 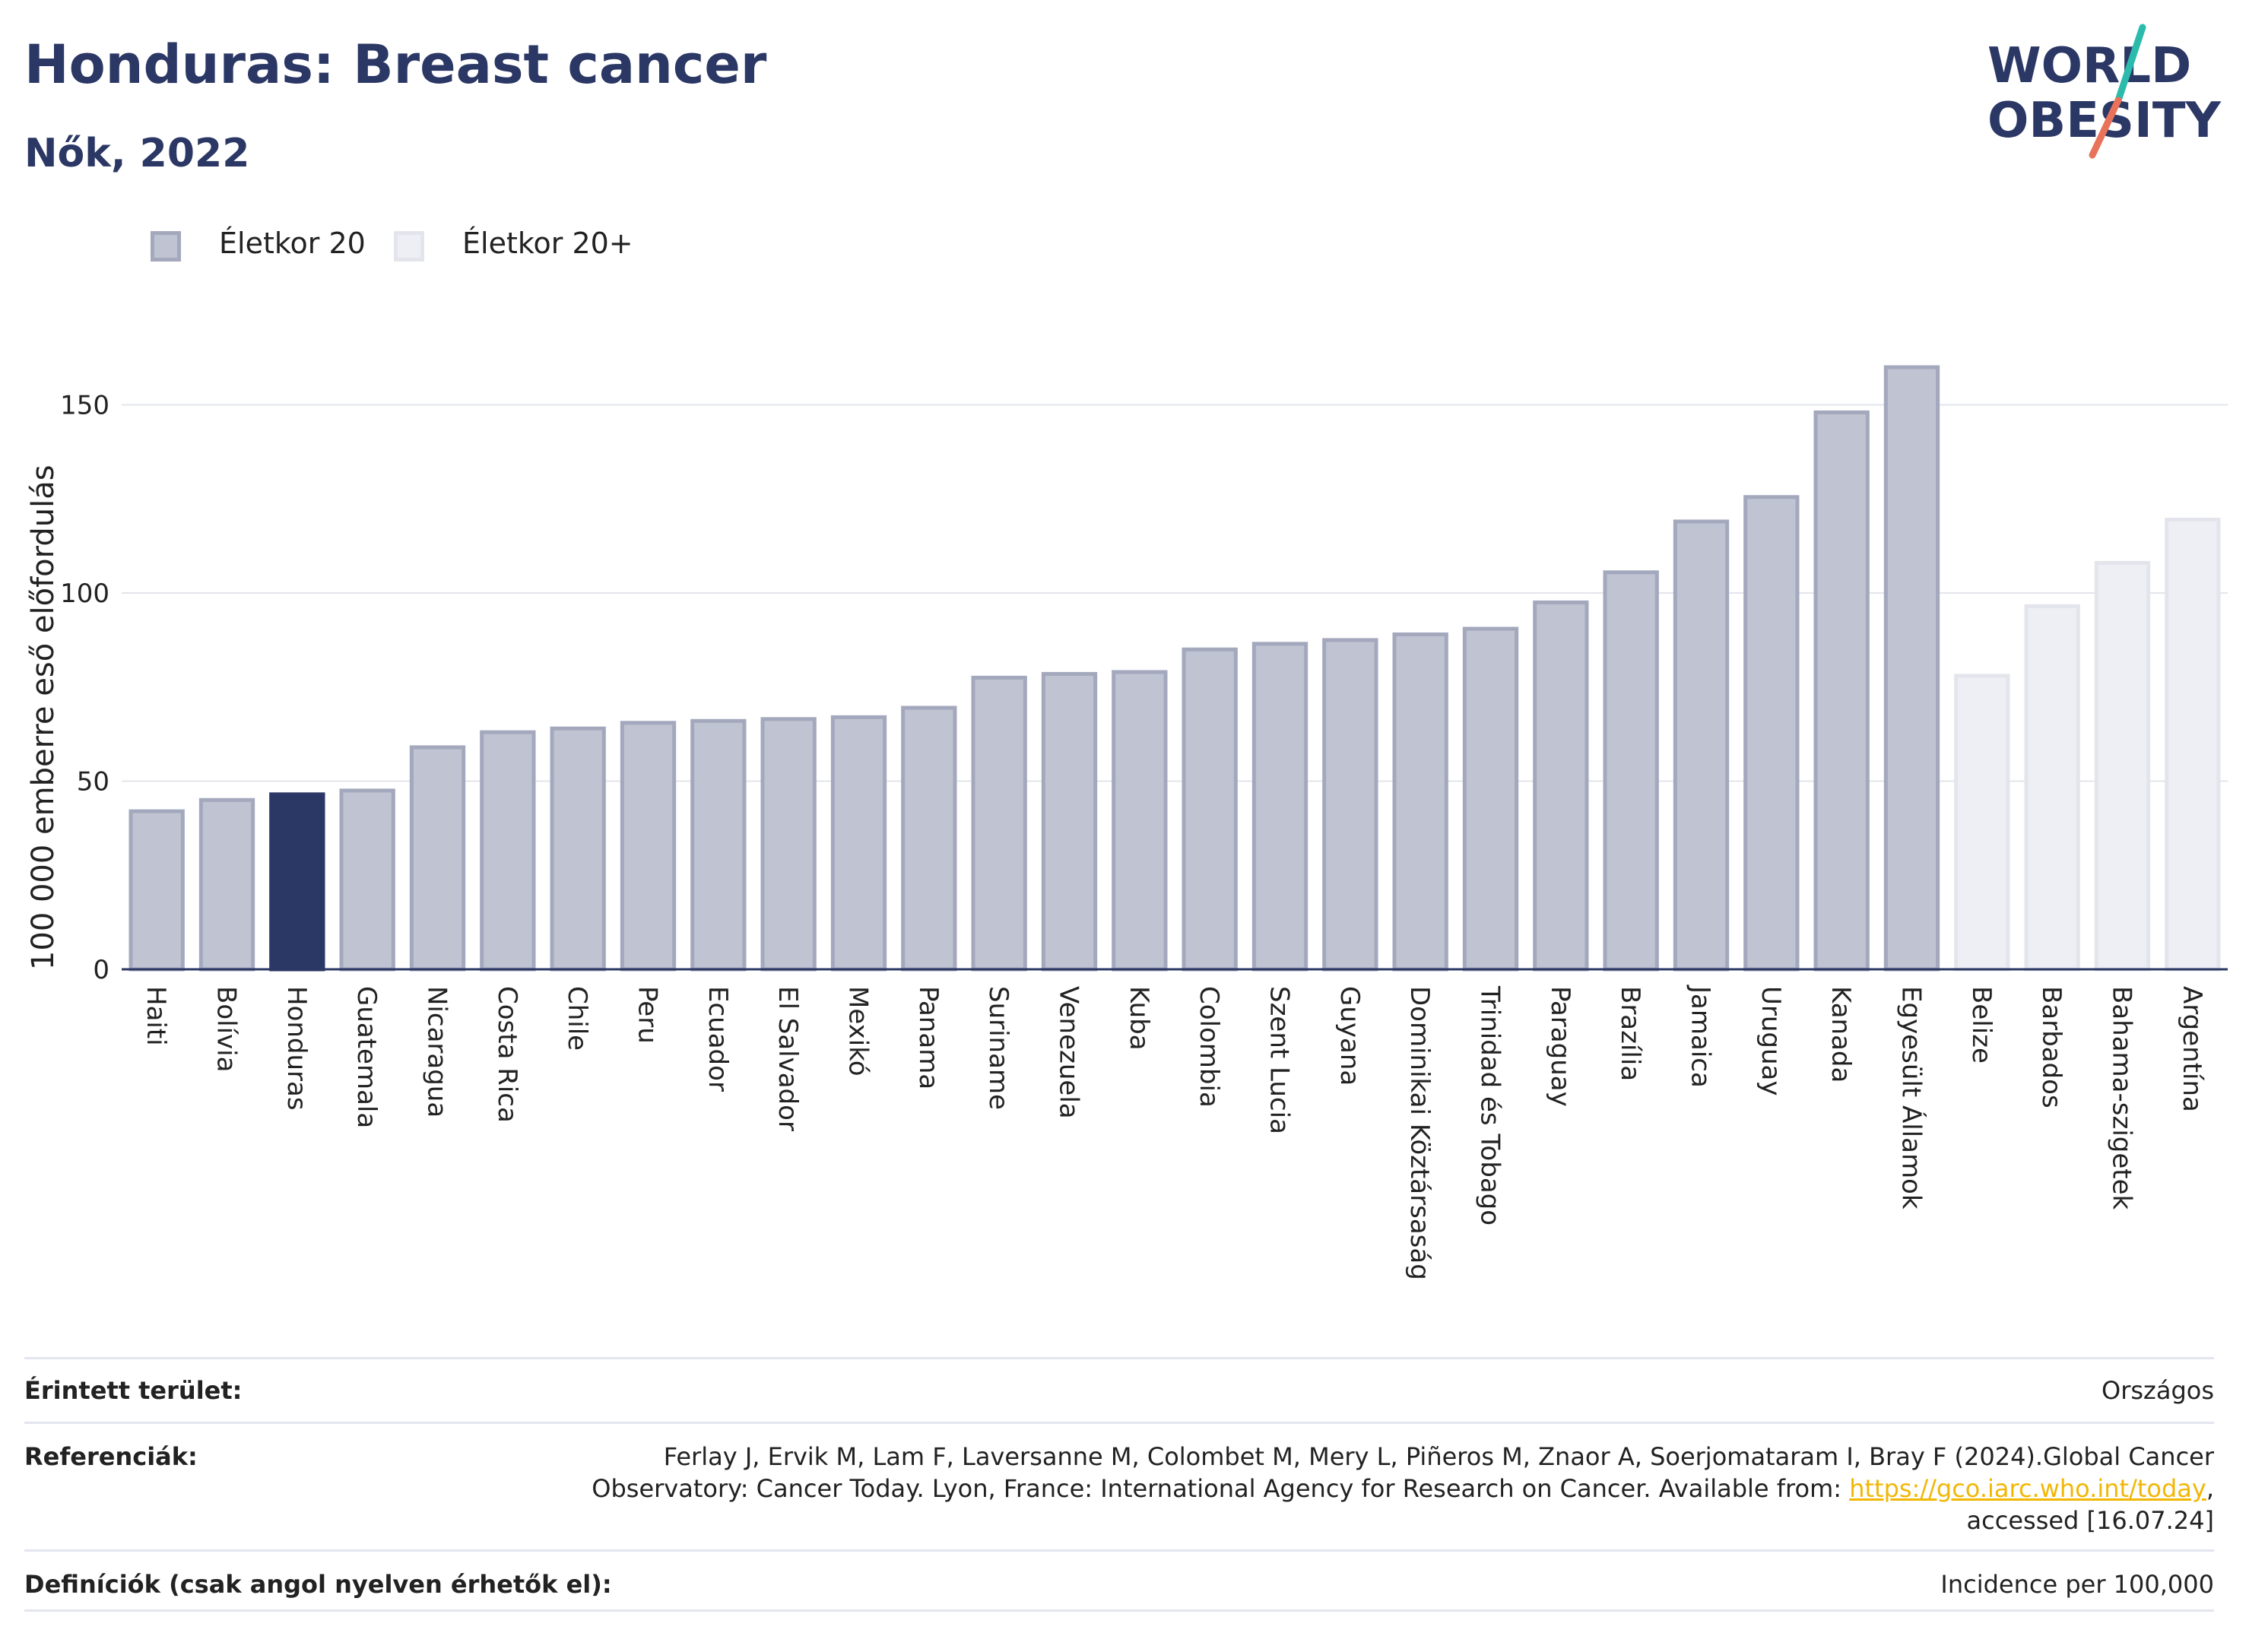 I want to click on logo-slash-red, so click(x=2105, y=128).